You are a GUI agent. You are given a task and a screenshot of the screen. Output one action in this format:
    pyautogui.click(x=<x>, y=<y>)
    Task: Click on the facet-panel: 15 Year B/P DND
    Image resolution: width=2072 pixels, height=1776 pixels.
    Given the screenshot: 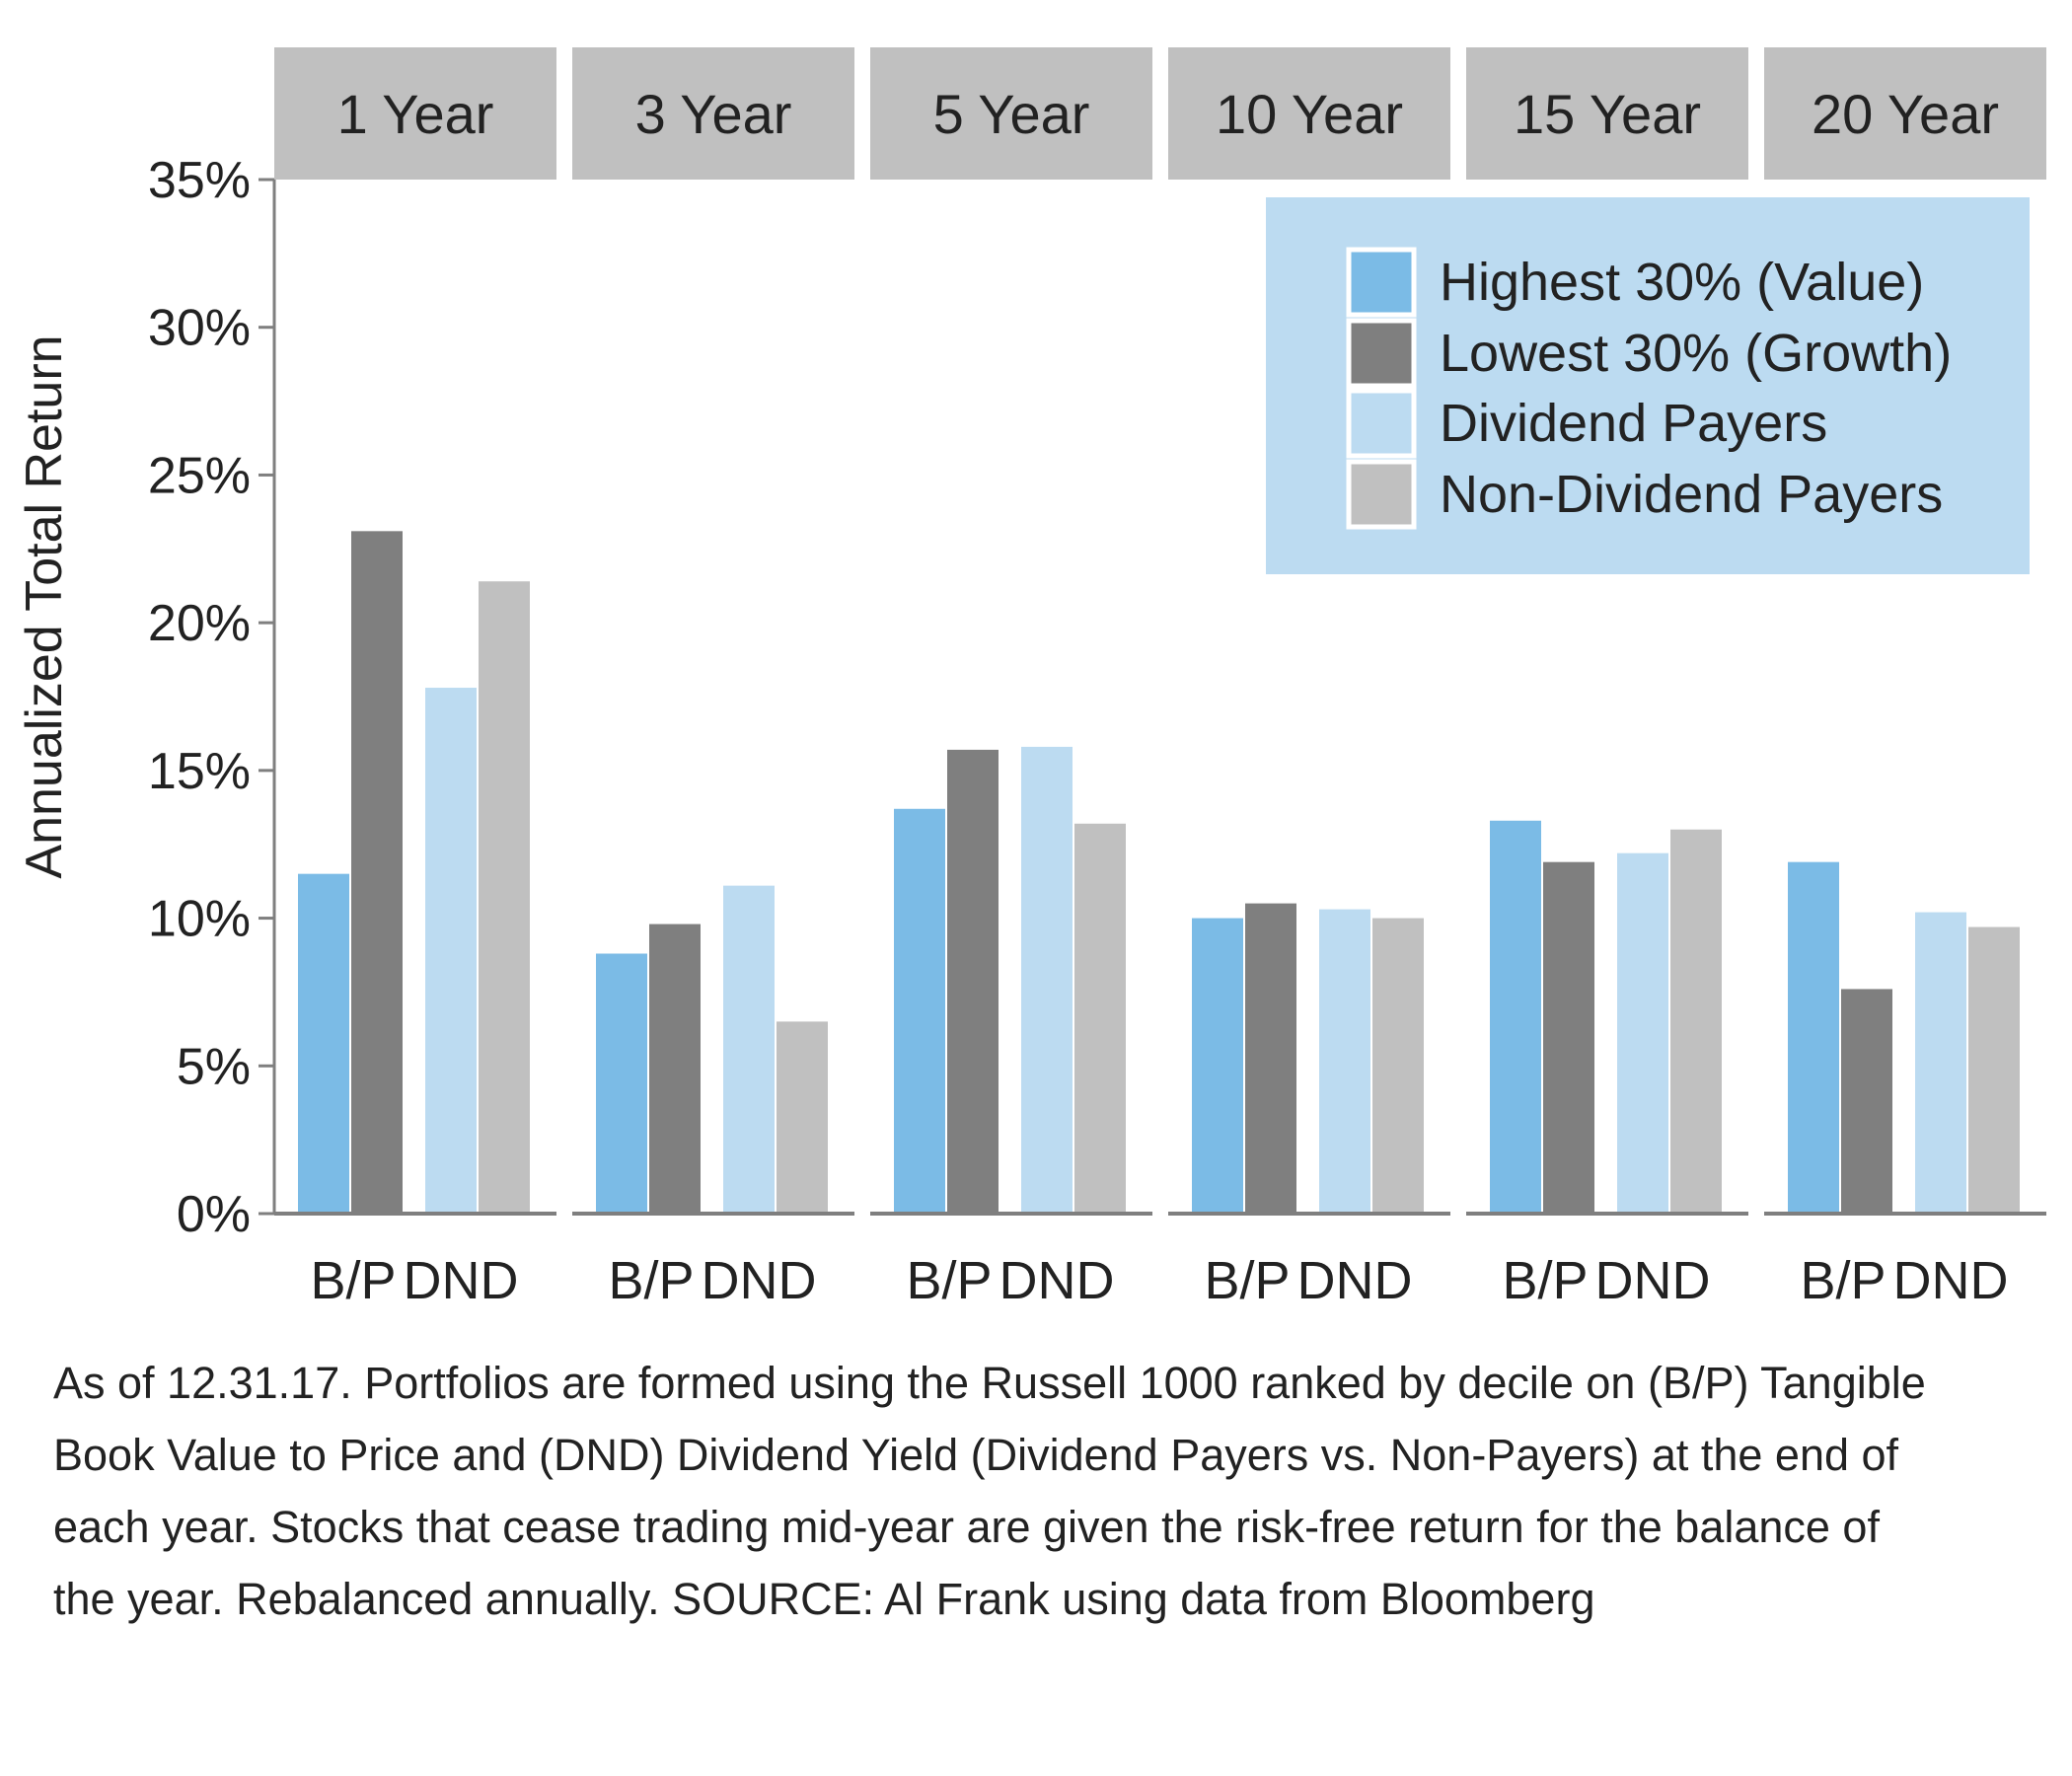 What is the action you would take?
    pyautogui.click(x=1607, y=679)
    